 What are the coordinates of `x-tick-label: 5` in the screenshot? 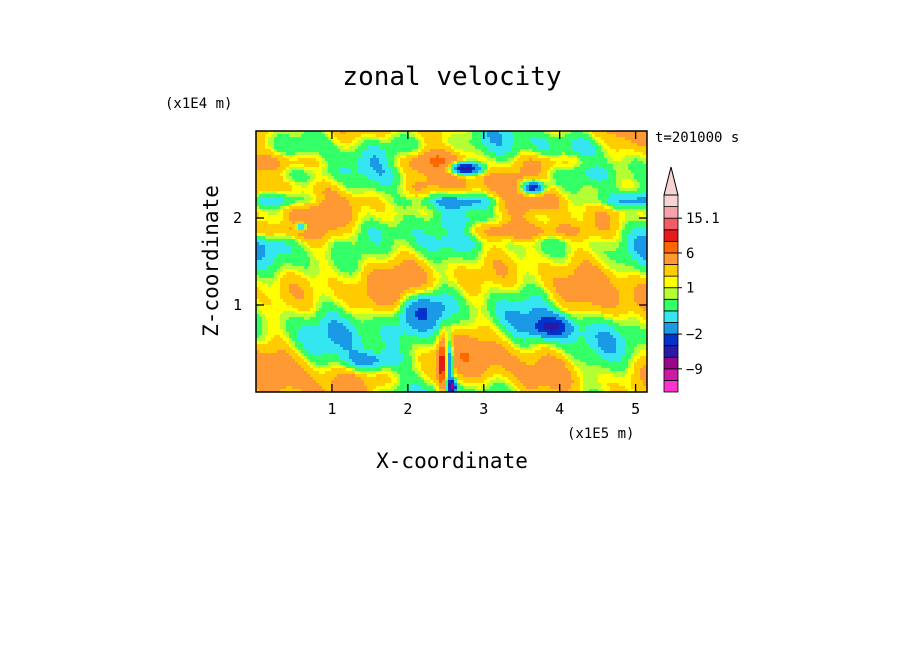 It's located at (635, 409).